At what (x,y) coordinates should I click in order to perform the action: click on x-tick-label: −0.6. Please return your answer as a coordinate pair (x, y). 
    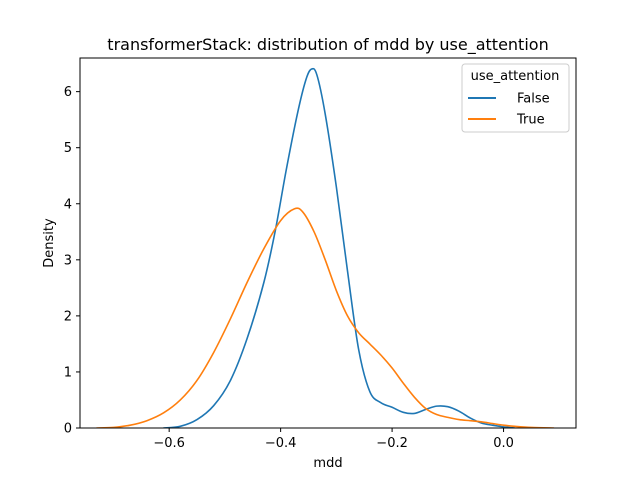
    Looking at the image, I should click on (169, 443).